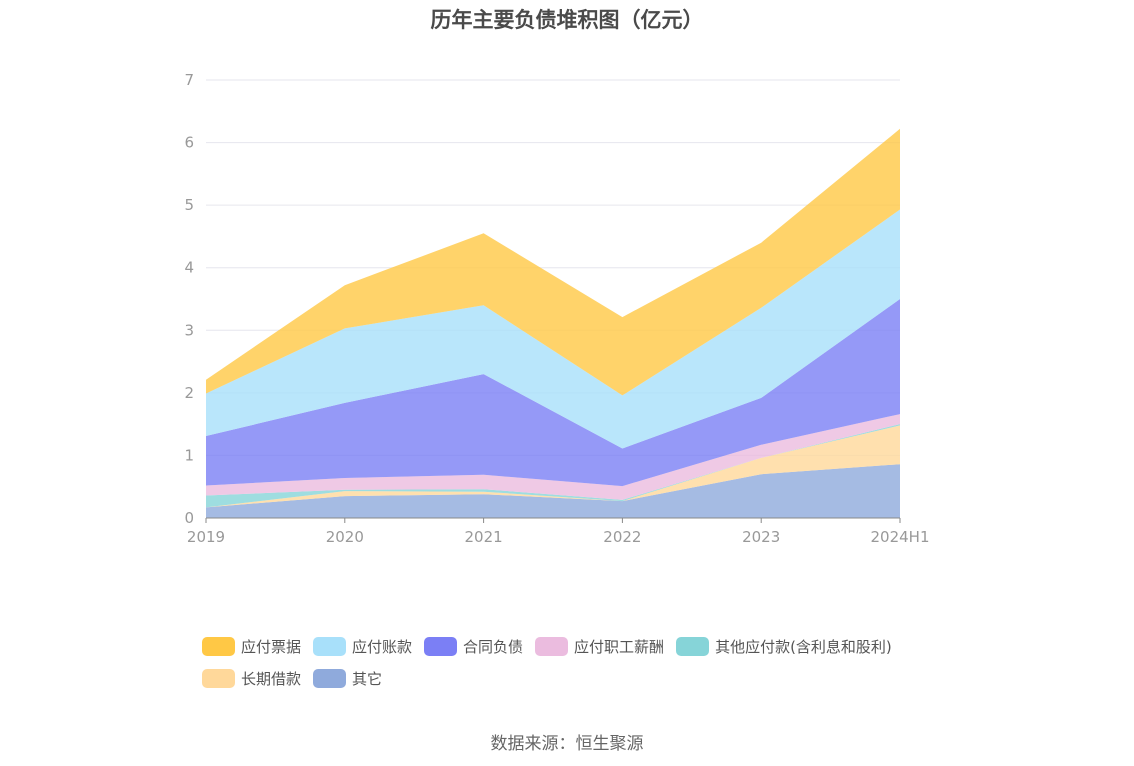  What do you see at coordinates (189, 393) in the screenshot?
I see `y-tick-label: 2` at bounding box center [189, 393].